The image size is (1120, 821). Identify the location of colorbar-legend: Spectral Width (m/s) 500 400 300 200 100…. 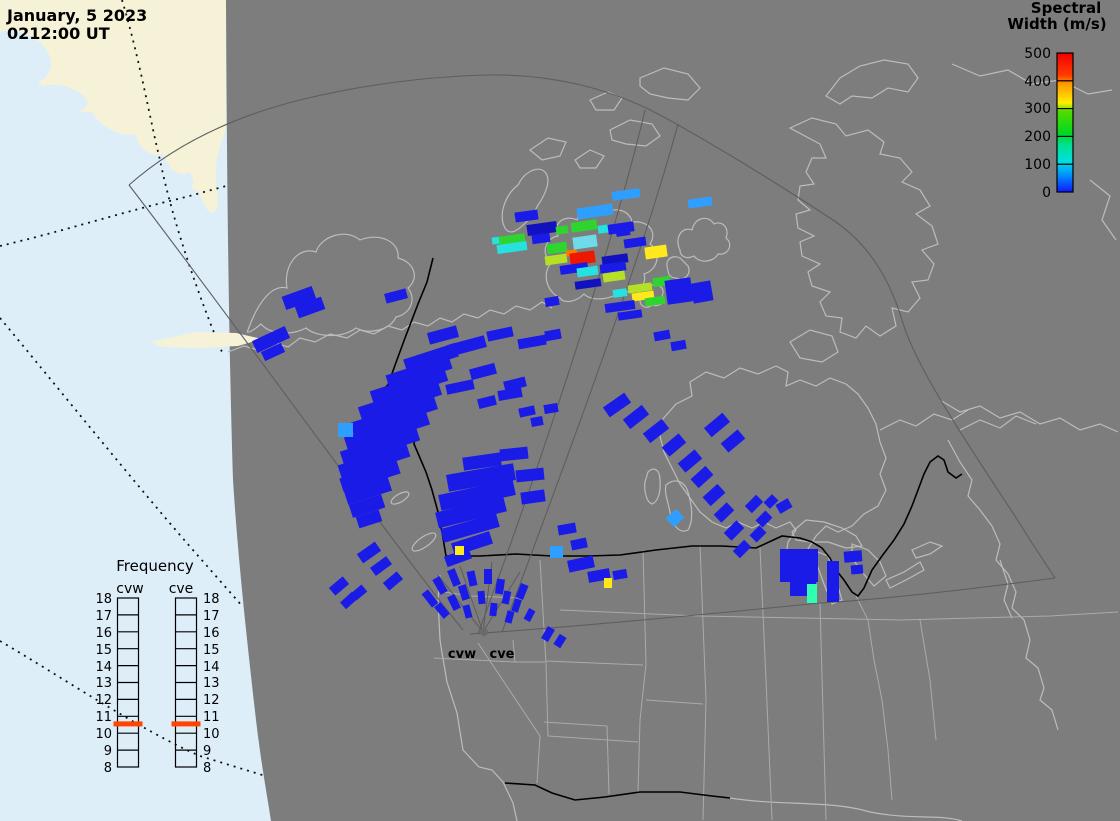
(1056, 100).